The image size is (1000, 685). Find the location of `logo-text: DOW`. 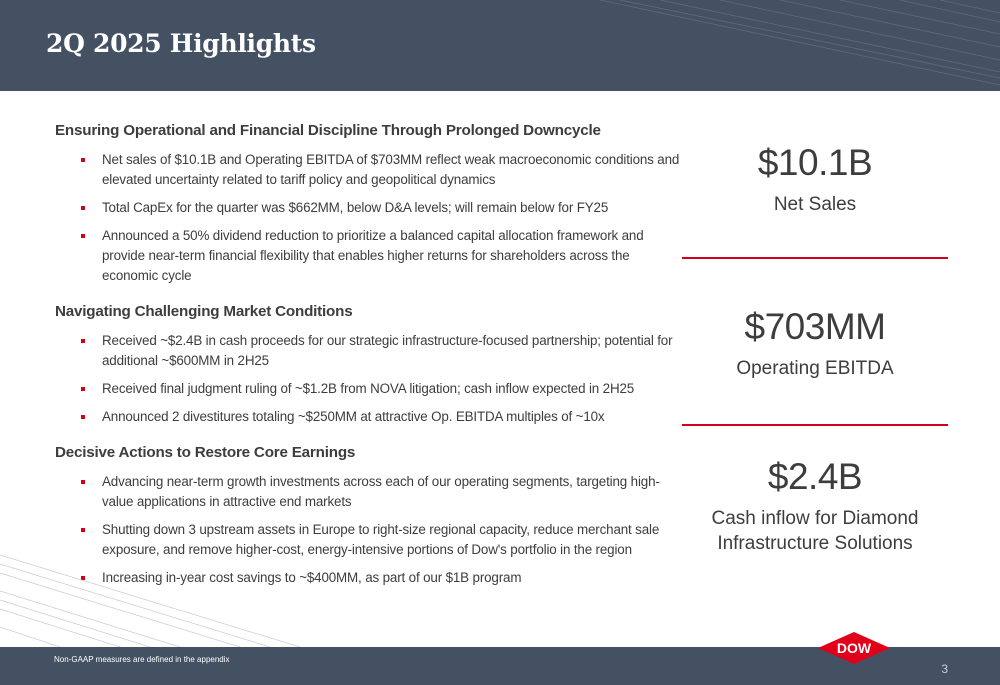

logo-text: DOW is located at coordinates (854, 648).